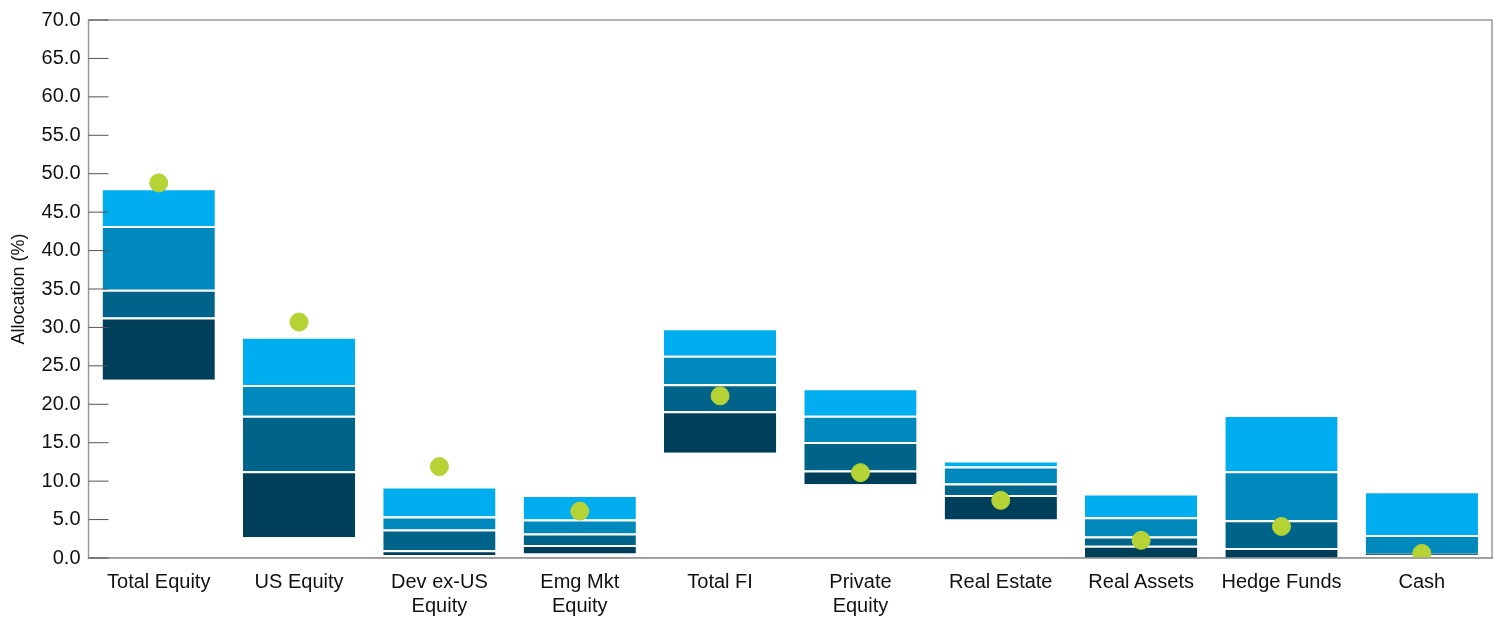 The width and height of the screenshot is (1504, 634). What do you see at coordinates (61, 364) in the screenshot?
I see `y-tick-label: 25.0` at bounding box center [61, 364].